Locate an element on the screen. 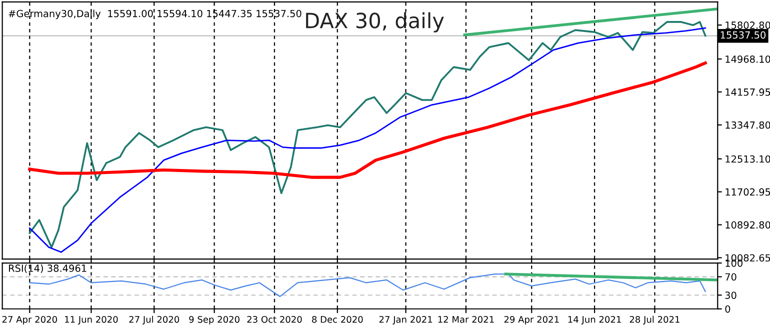 This screenshot has width=770, height=330. y-tick-label: 15802.80 is located at coordinates (748, 25).